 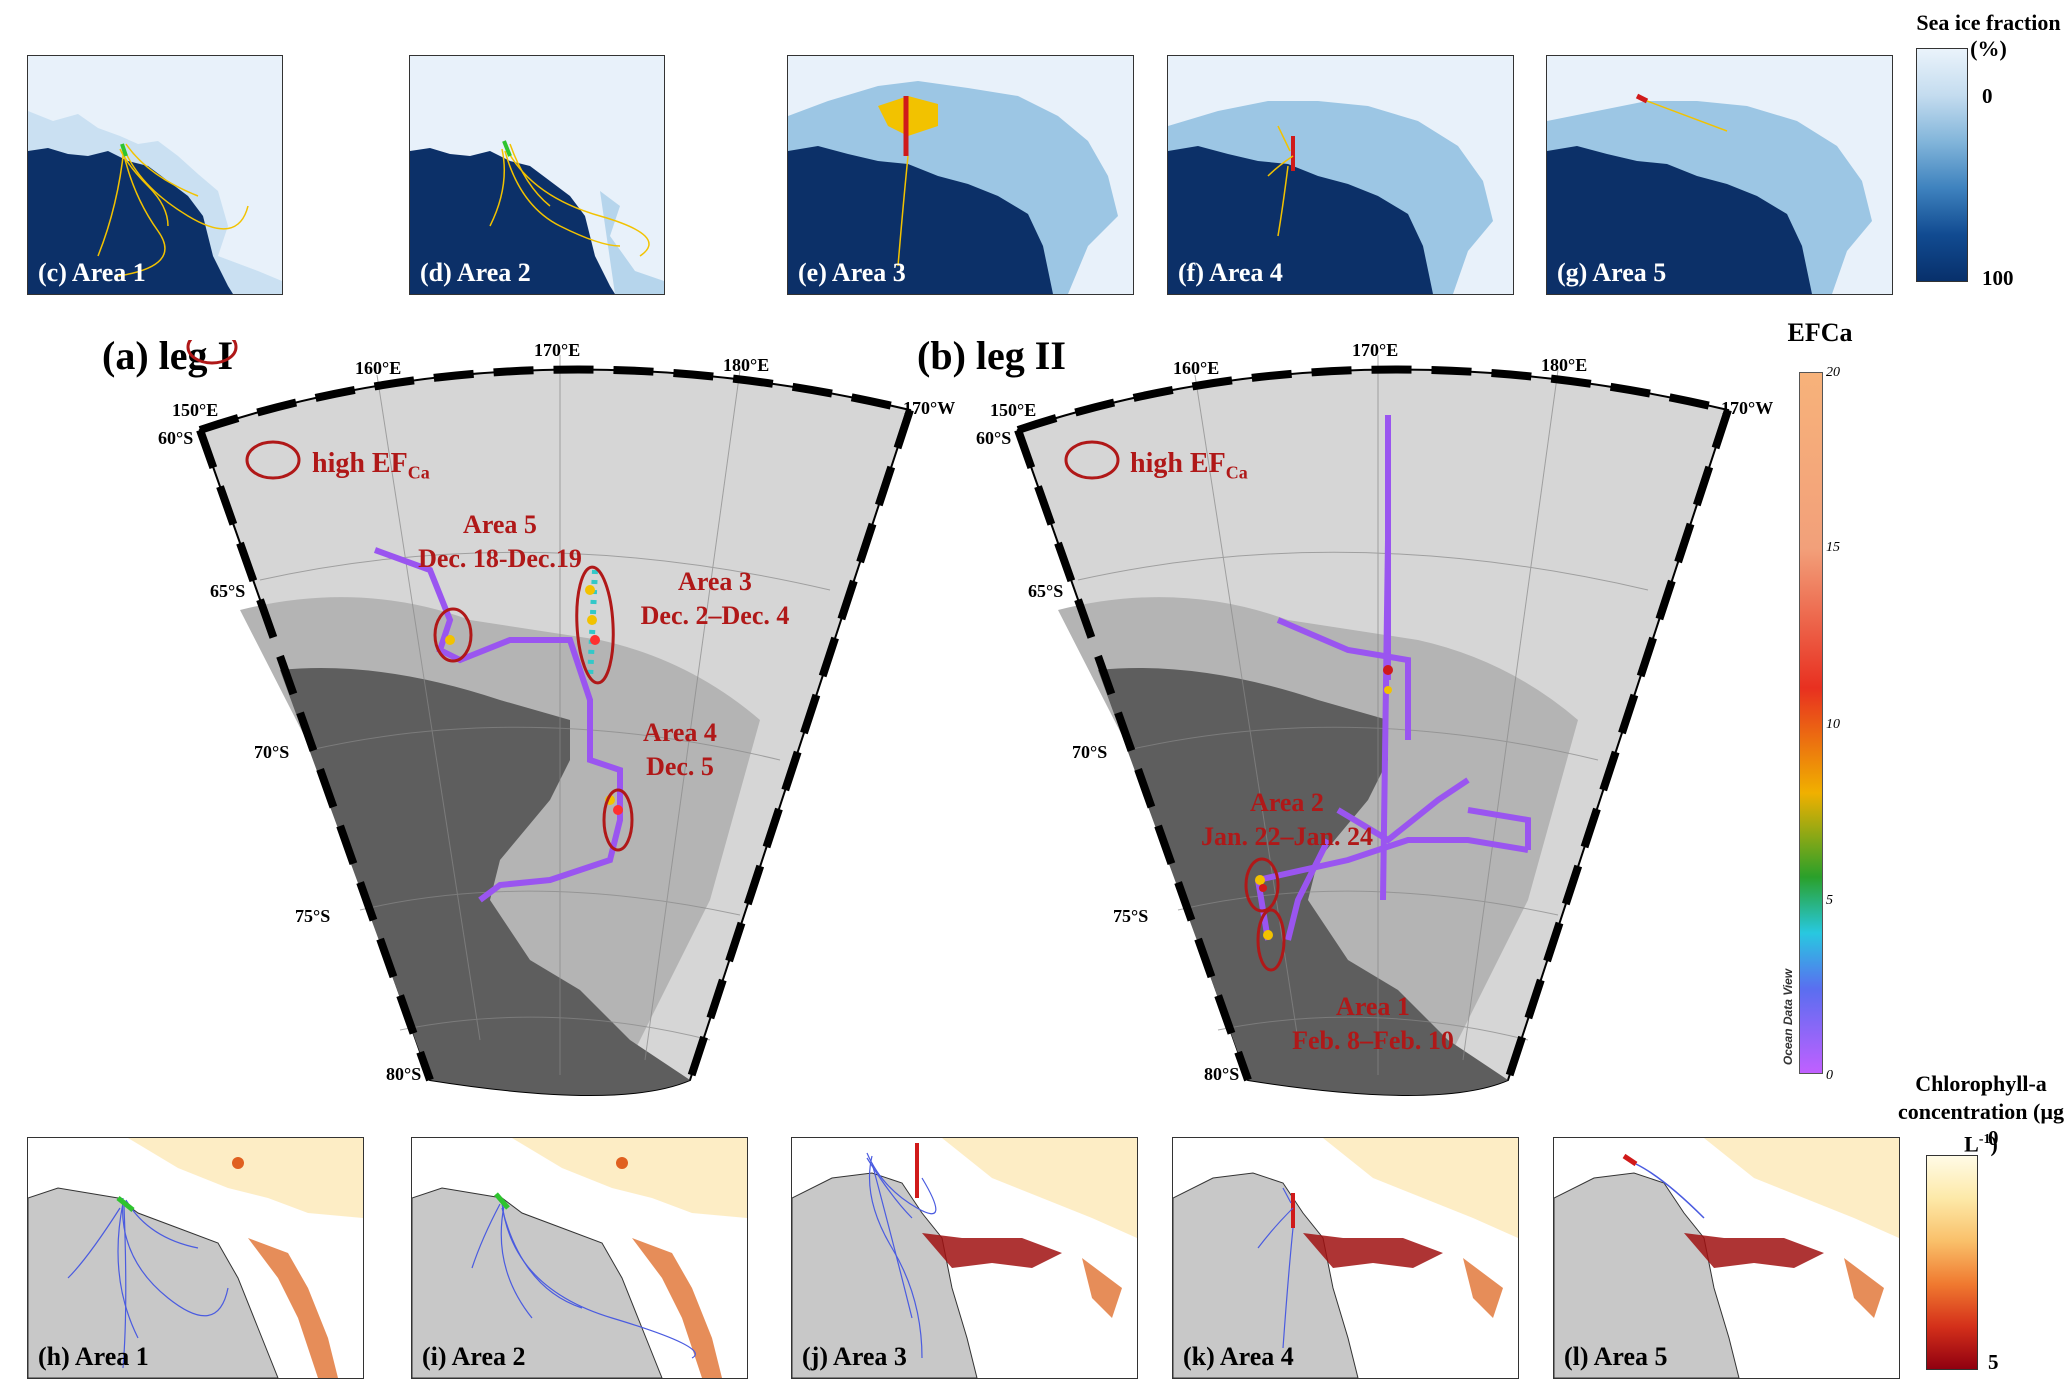 I want to click on chl-colorbar-title: Chlorophyll-a concentration (µg L-1), so click(x=1981, y=1114).